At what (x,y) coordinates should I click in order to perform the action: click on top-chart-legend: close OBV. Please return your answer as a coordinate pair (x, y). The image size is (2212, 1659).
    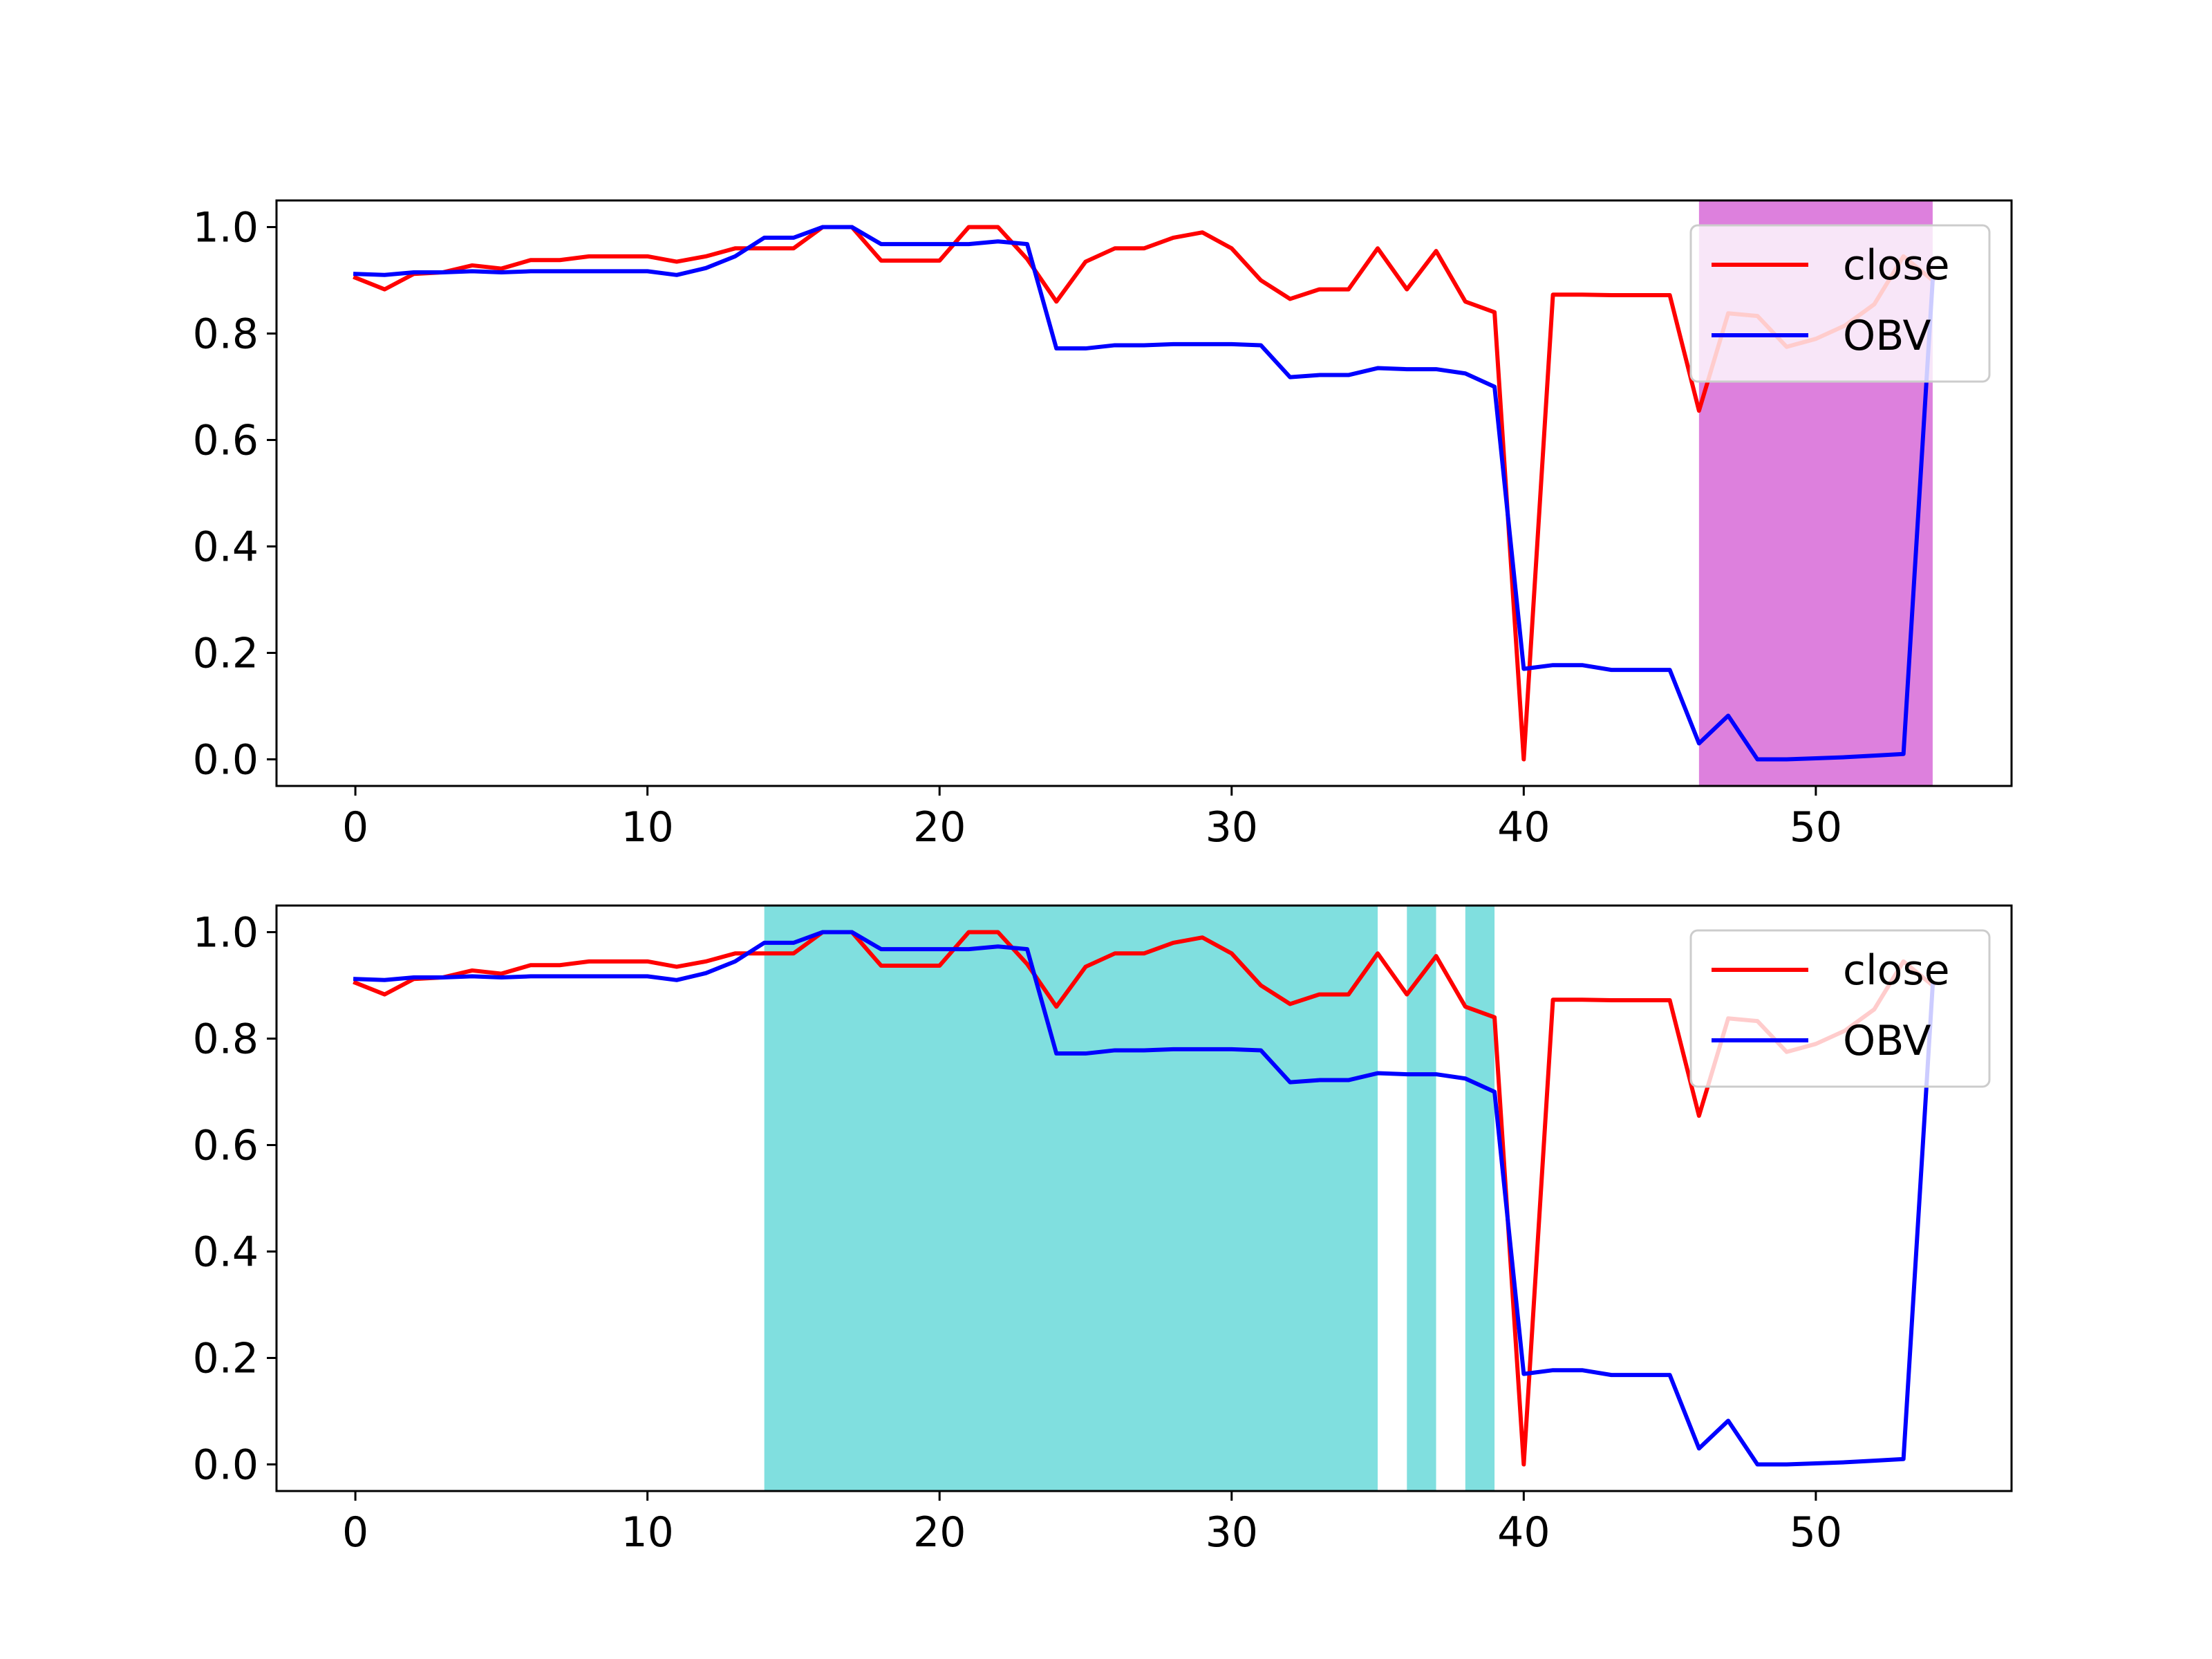
    Looking at the image, I should click on (1840, 303).